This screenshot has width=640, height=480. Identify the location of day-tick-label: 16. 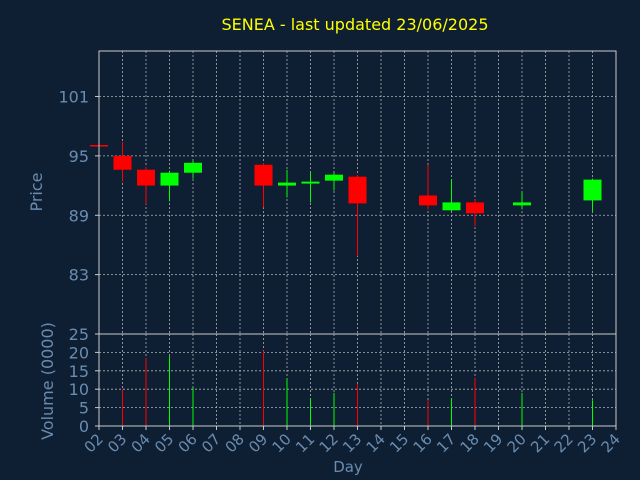
(423, 443).